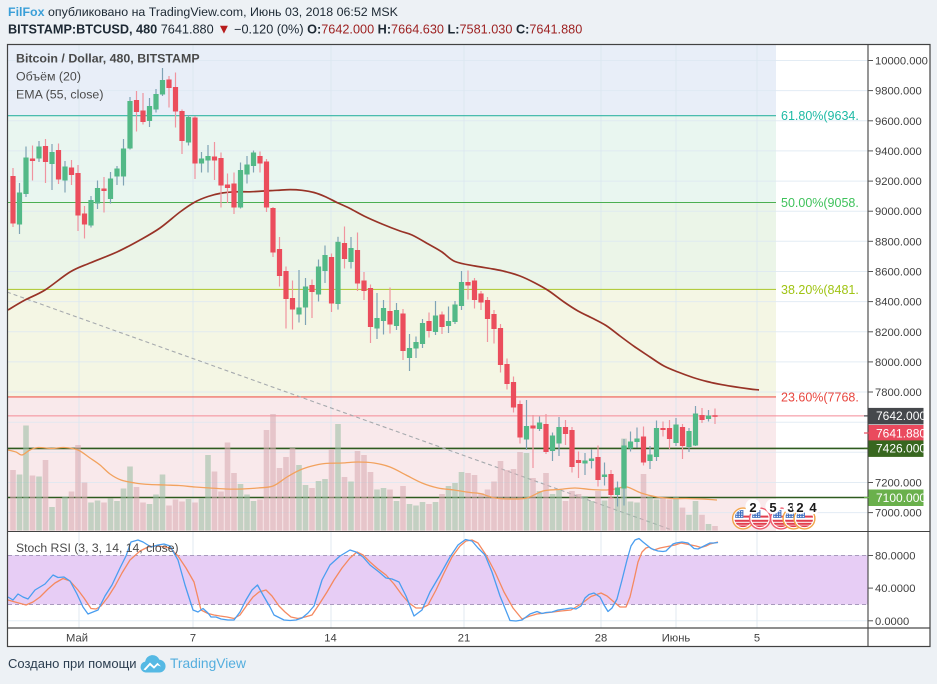 The height and width of the screenshot is (689, 937). I want to click on svg-text: 9200.000, so click(898, 182).